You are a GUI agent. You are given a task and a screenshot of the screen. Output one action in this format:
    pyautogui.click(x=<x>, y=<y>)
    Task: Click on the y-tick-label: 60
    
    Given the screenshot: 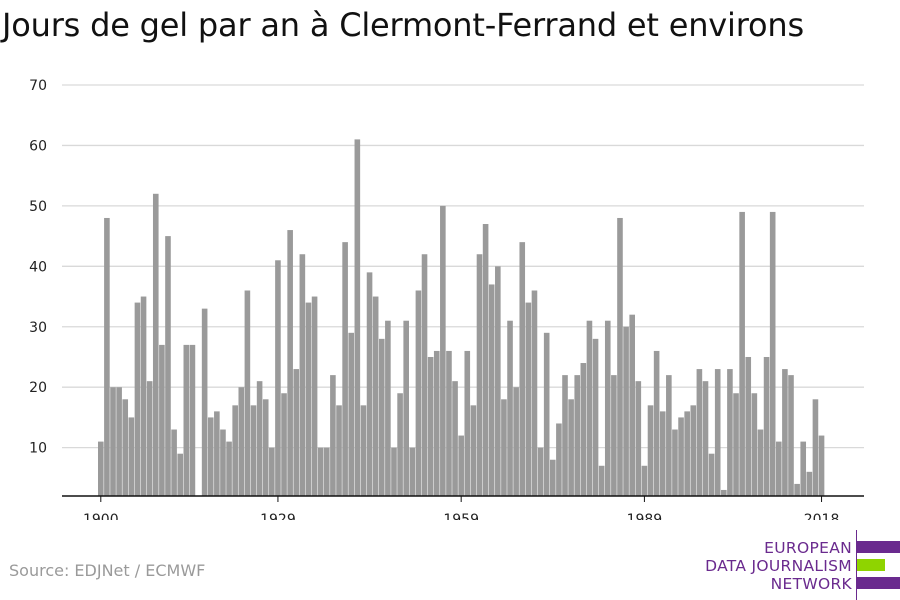 What is the action you would take?
    pyautogui.click(x=38, y=146)
    